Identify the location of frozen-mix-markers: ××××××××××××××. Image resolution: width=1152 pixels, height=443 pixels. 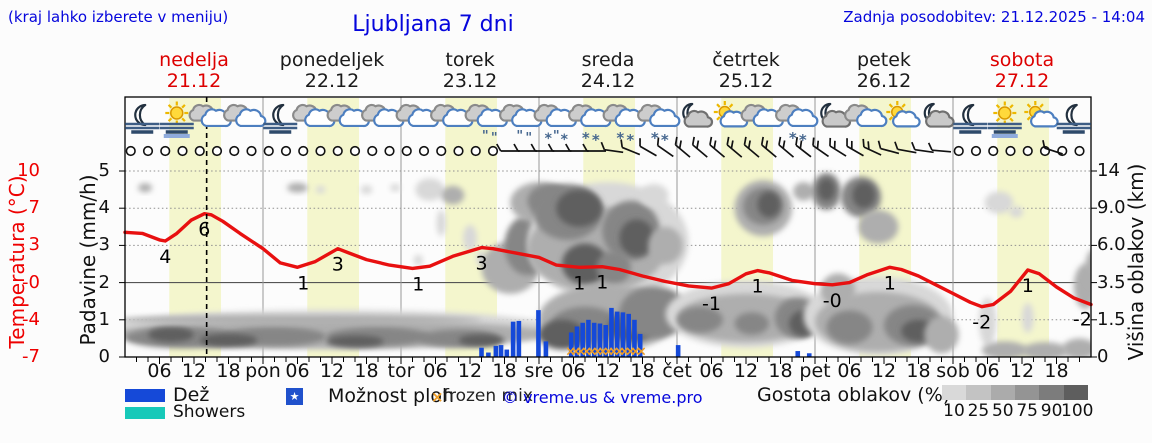
(606, 352).